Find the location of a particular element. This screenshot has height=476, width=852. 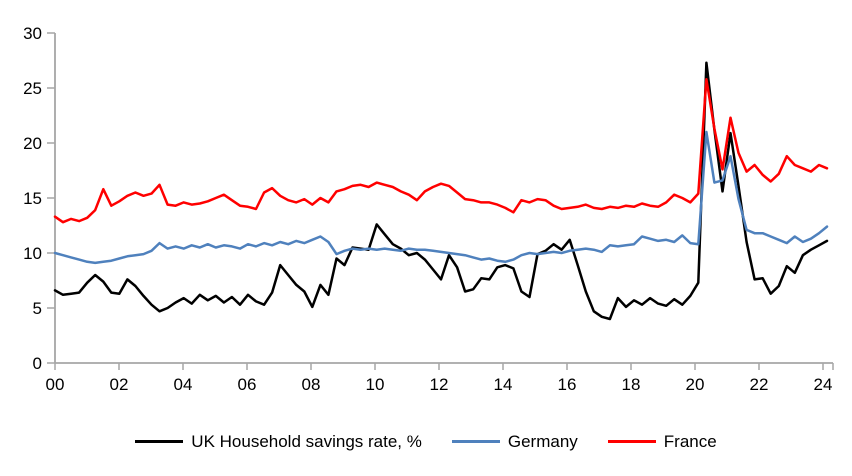

legend-item-france: France is located at coordinates (662, 441).